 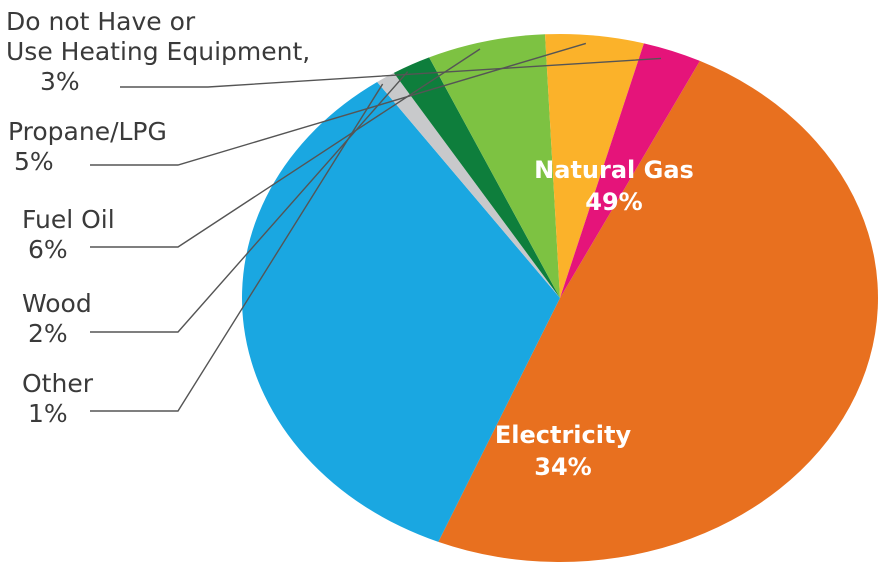 What do you see at coordinates (338, 104) in the screenshot?
I see `leader-line-propane-lpg` at bounding box center [338, 104].